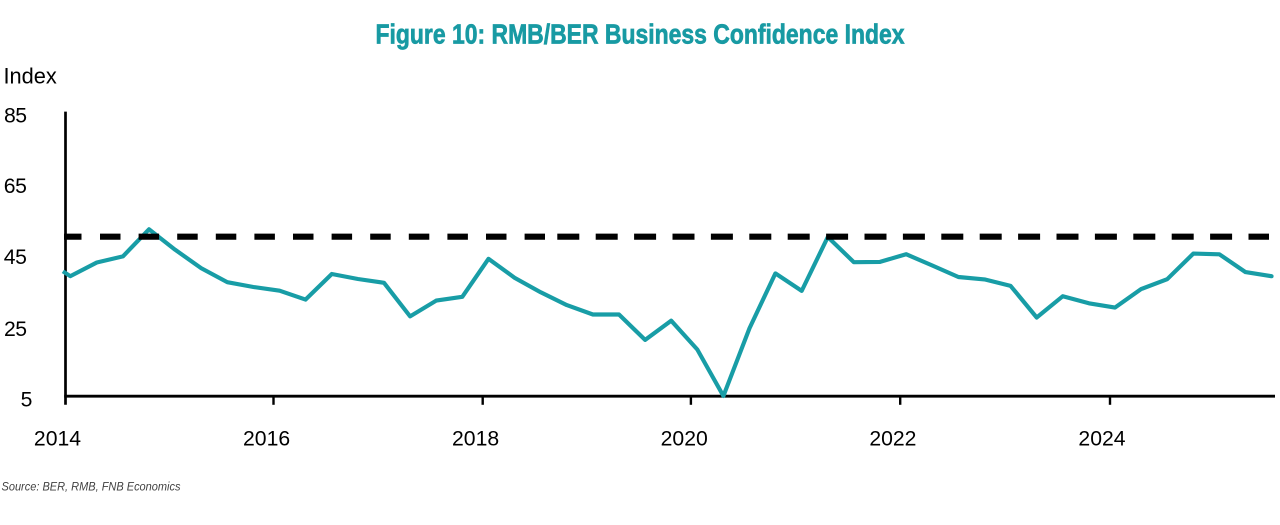 This screenshot has width=1280, height=525. Describe the element at coordinates (266, 438) in the screenshot. I see `svg-text: 2016` at that location.